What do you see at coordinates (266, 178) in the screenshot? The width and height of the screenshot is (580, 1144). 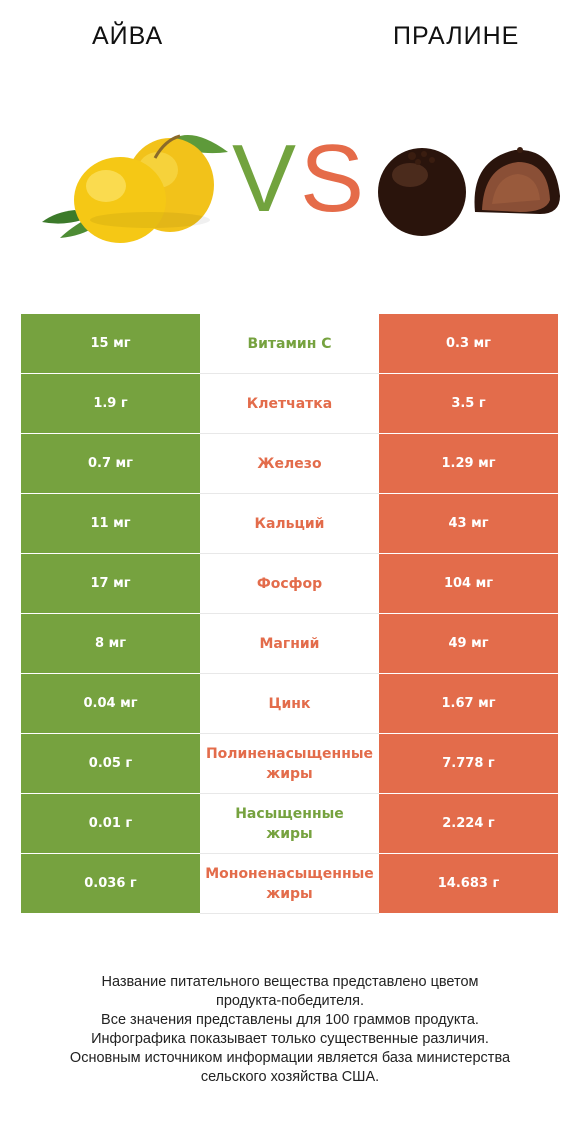 I see `vs-v: V` at bounding box center [266, 178].